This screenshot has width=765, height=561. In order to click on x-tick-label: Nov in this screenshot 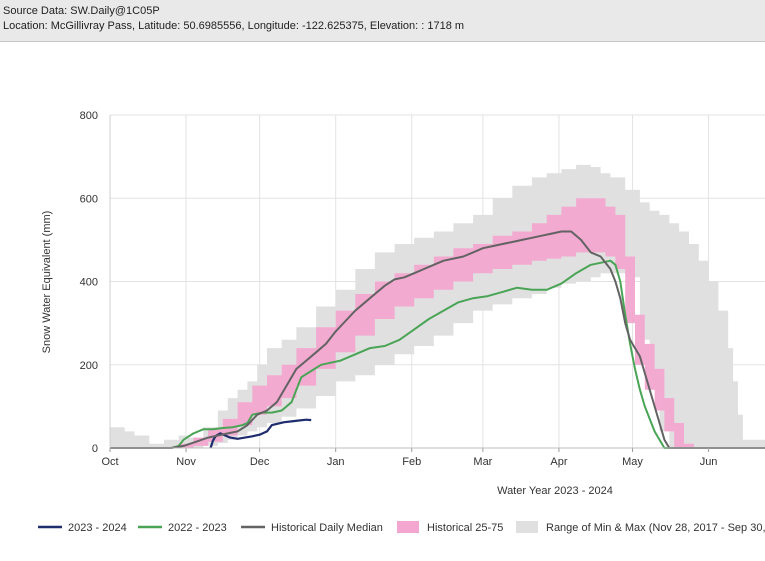, I will do `click(186, 462)`.